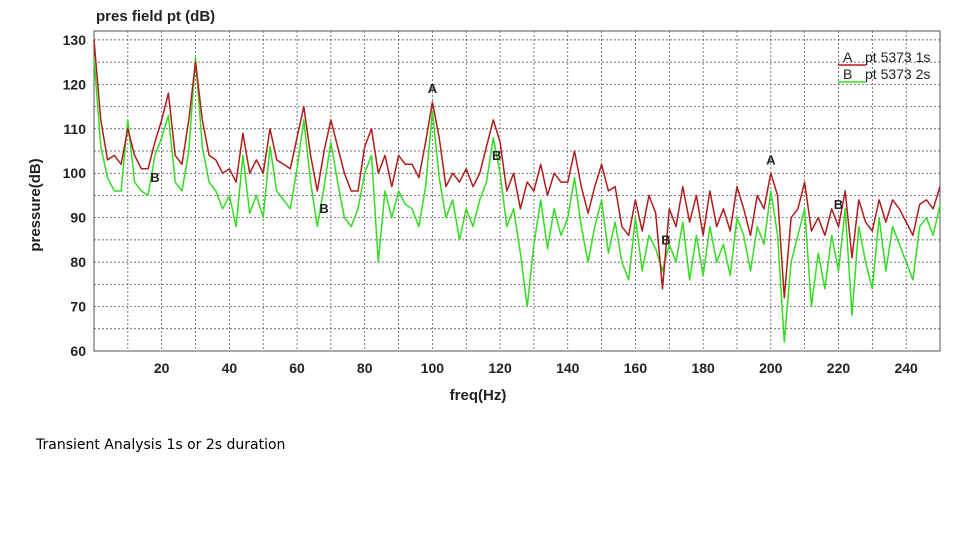 The width and height of the screenshot is (960, 540). I want to click on legend-key-A: A, so click(848, 57).